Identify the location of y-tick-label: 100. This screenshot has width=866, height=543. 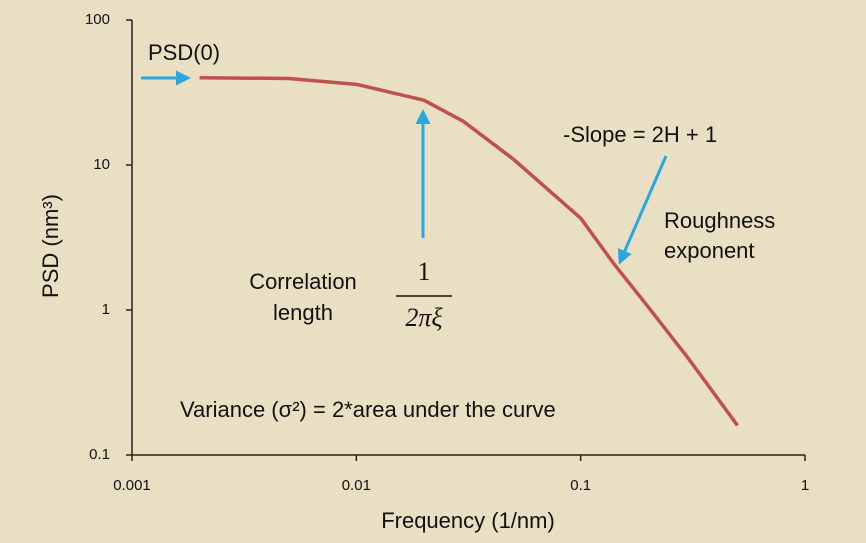
(97, 19).